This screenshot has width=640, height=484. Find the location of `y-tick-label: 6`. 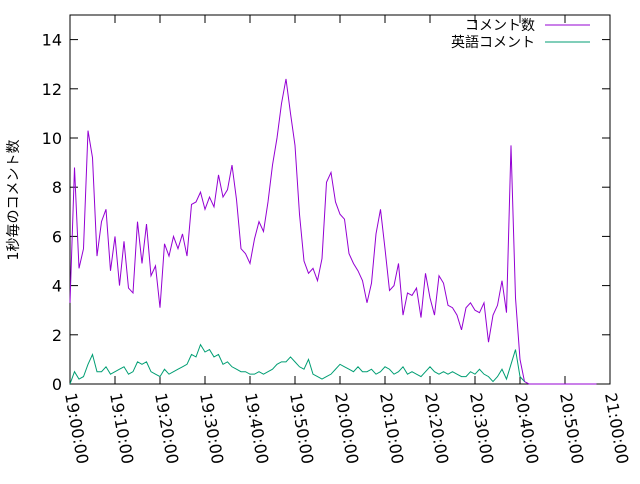

y-tick-label: 6 is located at coordinates (57, 236).